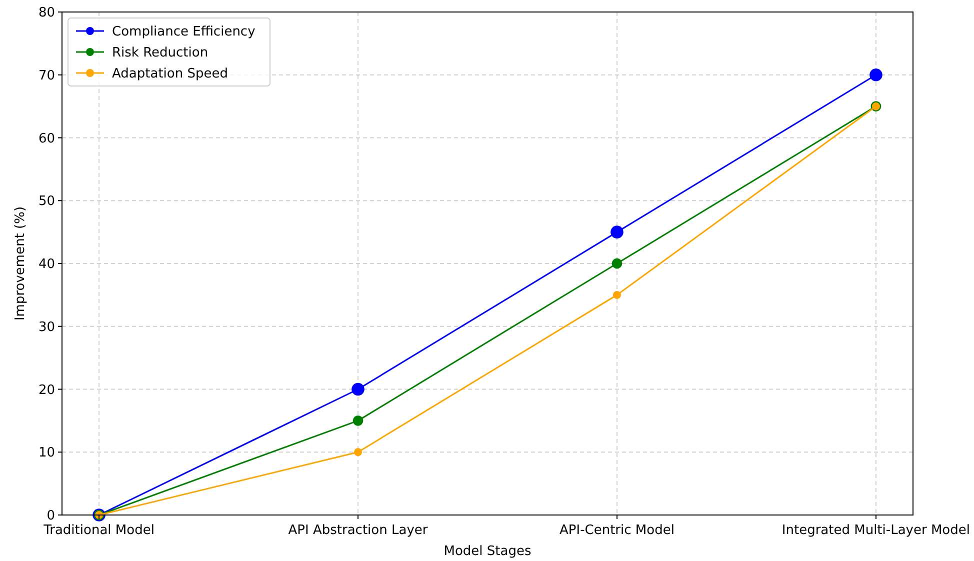  Describe the element at coordinates (184, 32) in the screenshot. I see `legend-label: Compliance Efficiency` at that location.